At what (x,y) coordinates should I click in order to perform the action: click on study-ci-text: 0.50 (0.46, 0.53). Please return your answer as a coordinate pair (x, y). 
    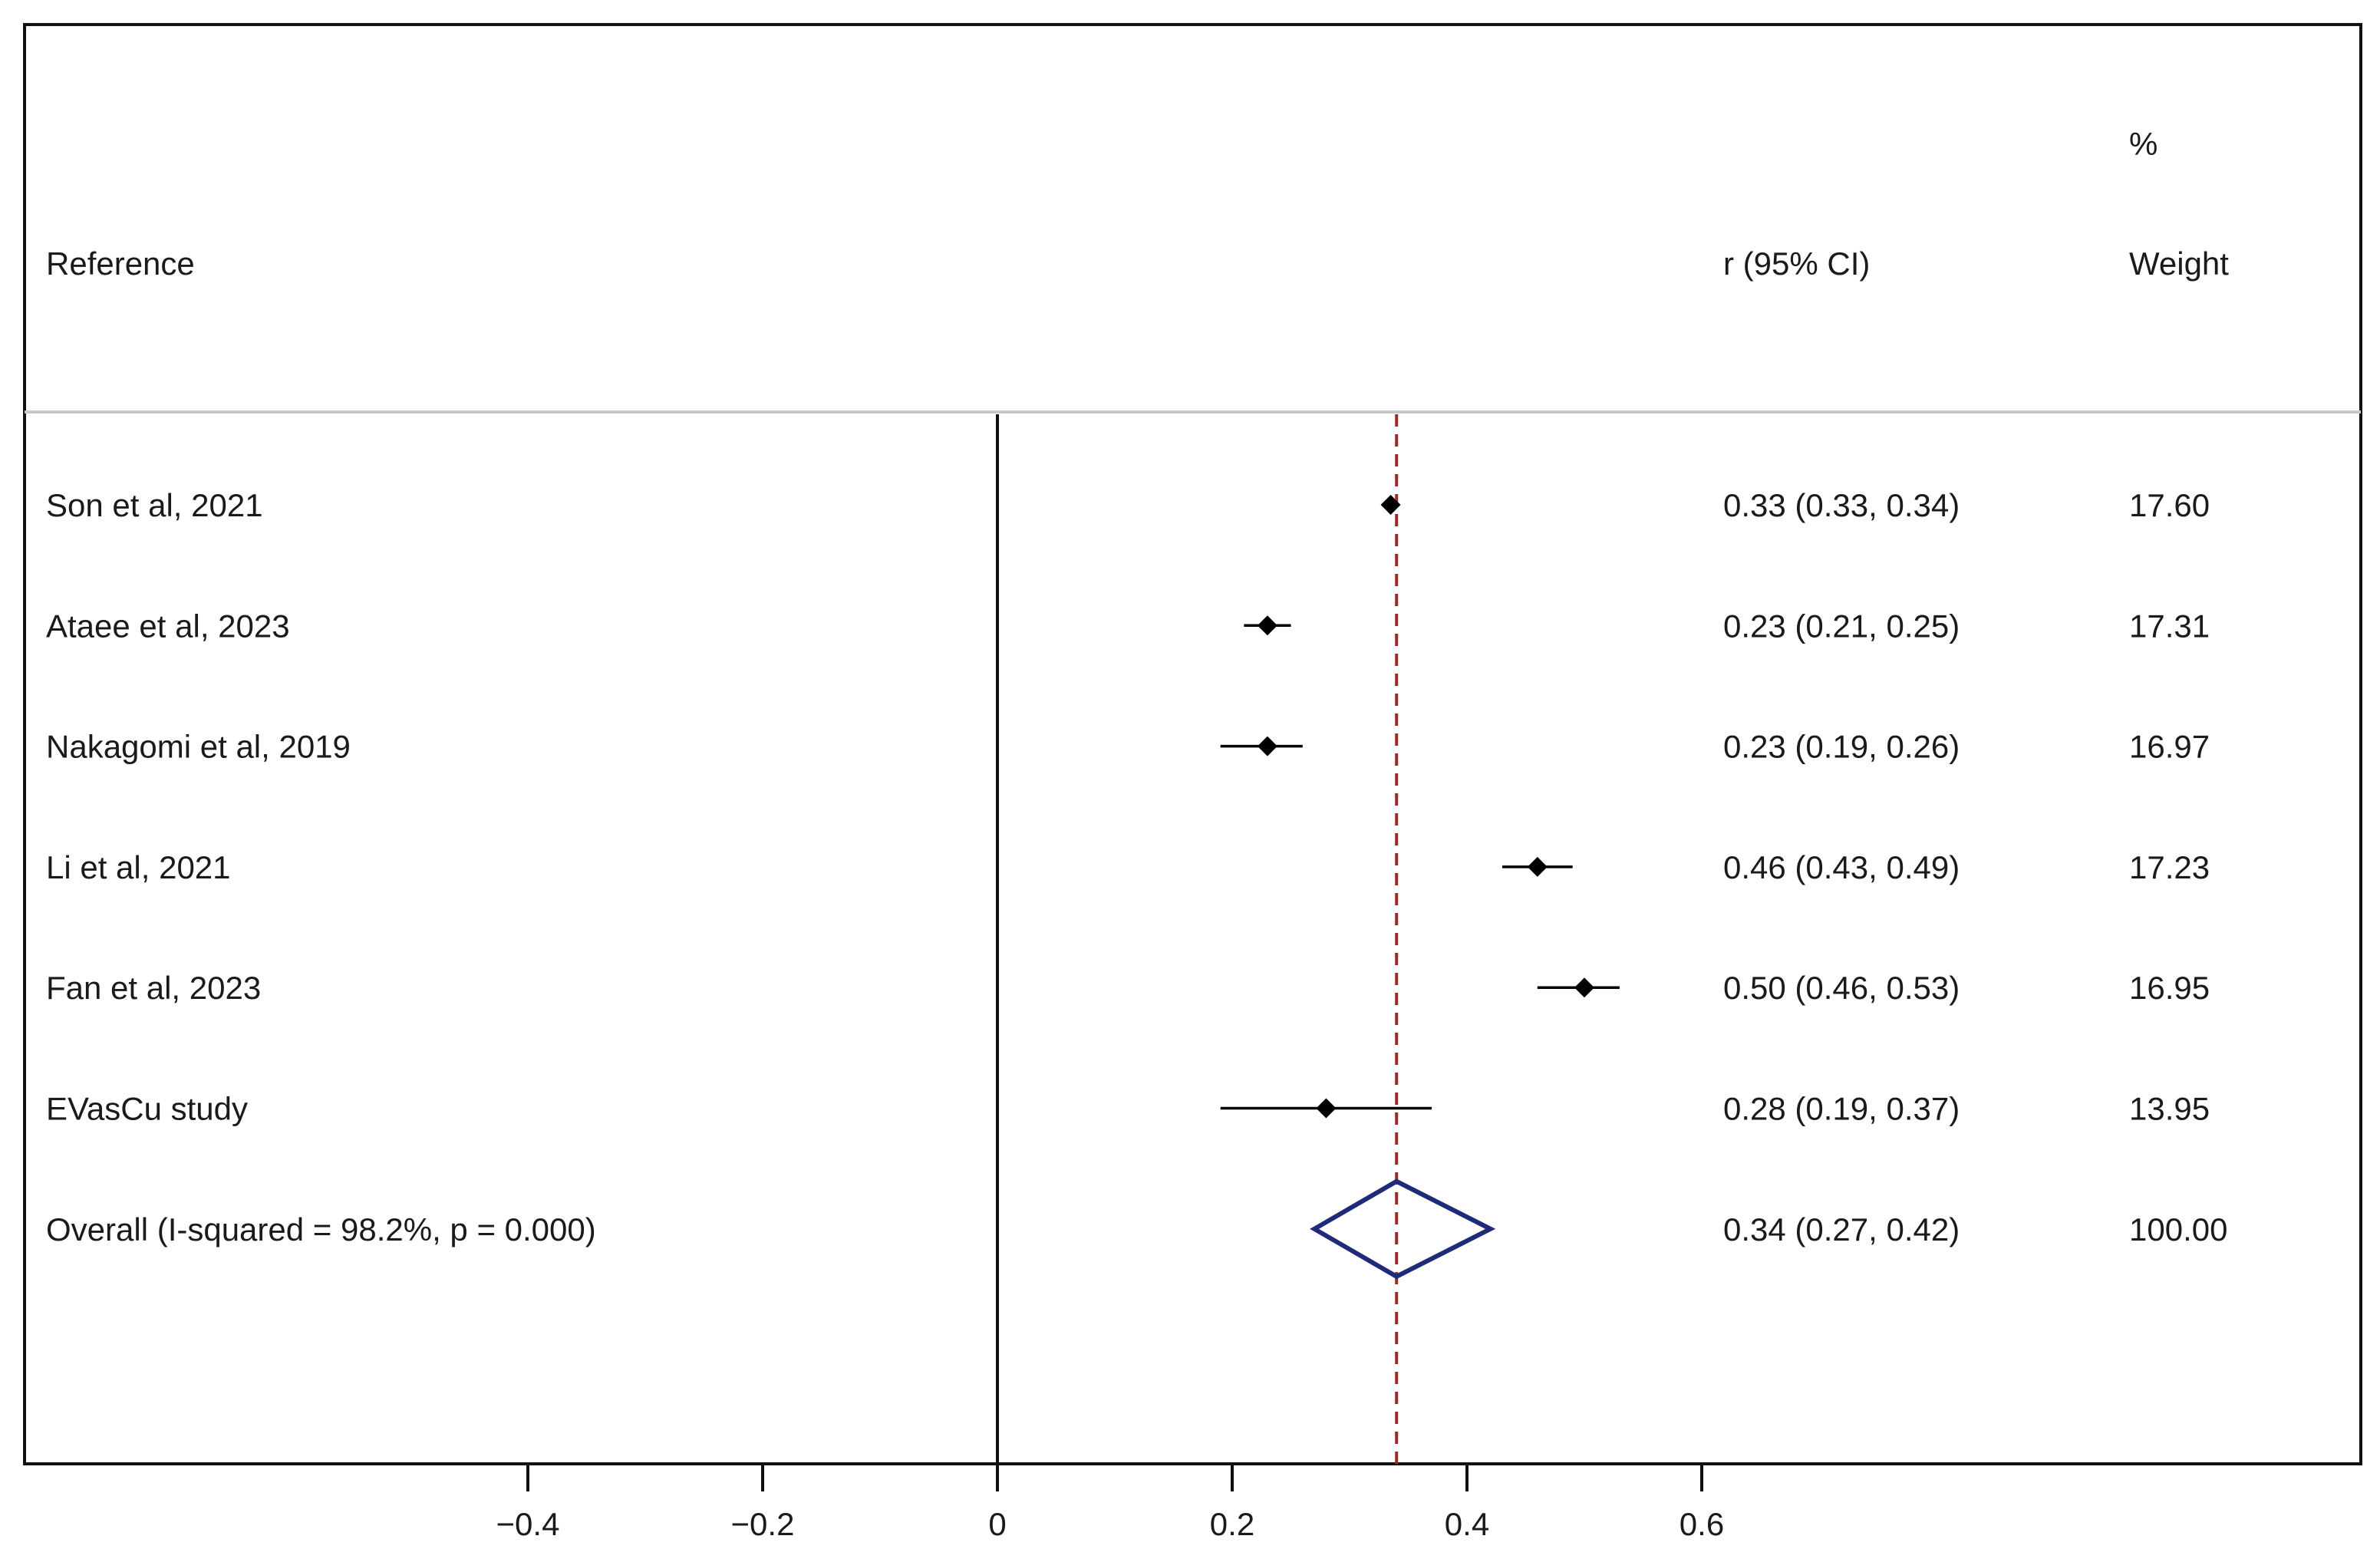
    Looking at the image, I should click on (1841, 988).